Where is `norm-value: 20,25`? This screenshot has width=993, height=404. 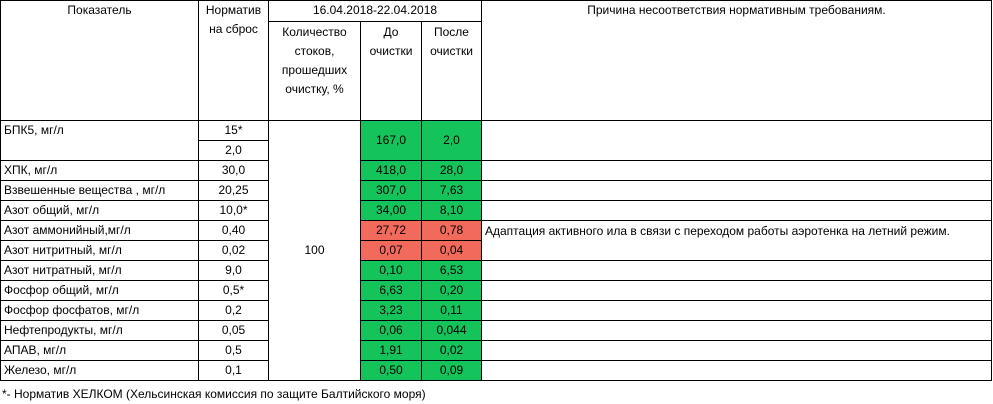 norm-value: 20,25 is located at coordinates (233, 190).